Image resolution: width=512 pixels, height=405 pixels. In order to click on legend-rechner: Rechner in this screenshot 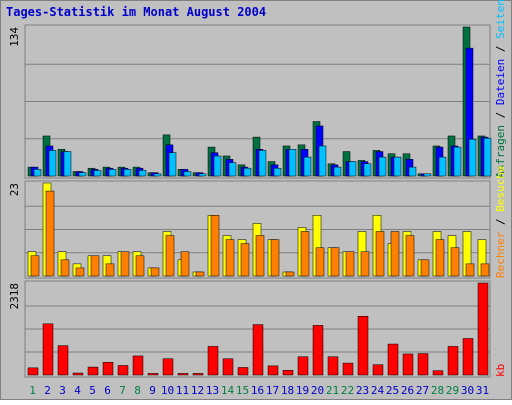, I will do `click(500, 254)`.